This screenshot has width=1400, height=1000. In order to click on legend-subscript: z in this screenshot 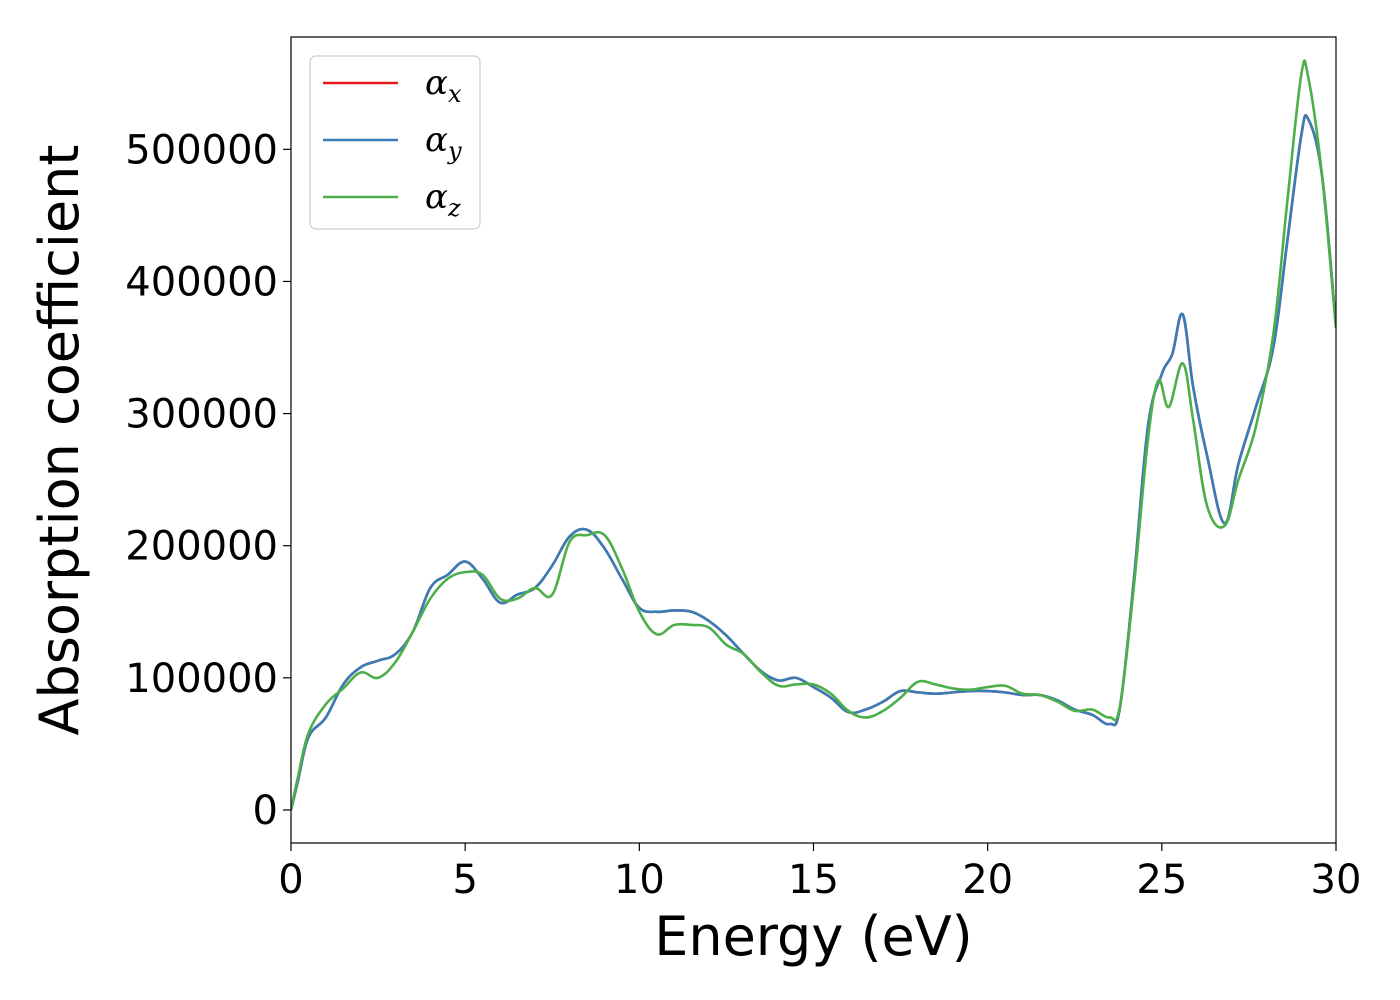, I will do `click(454, 208)`.